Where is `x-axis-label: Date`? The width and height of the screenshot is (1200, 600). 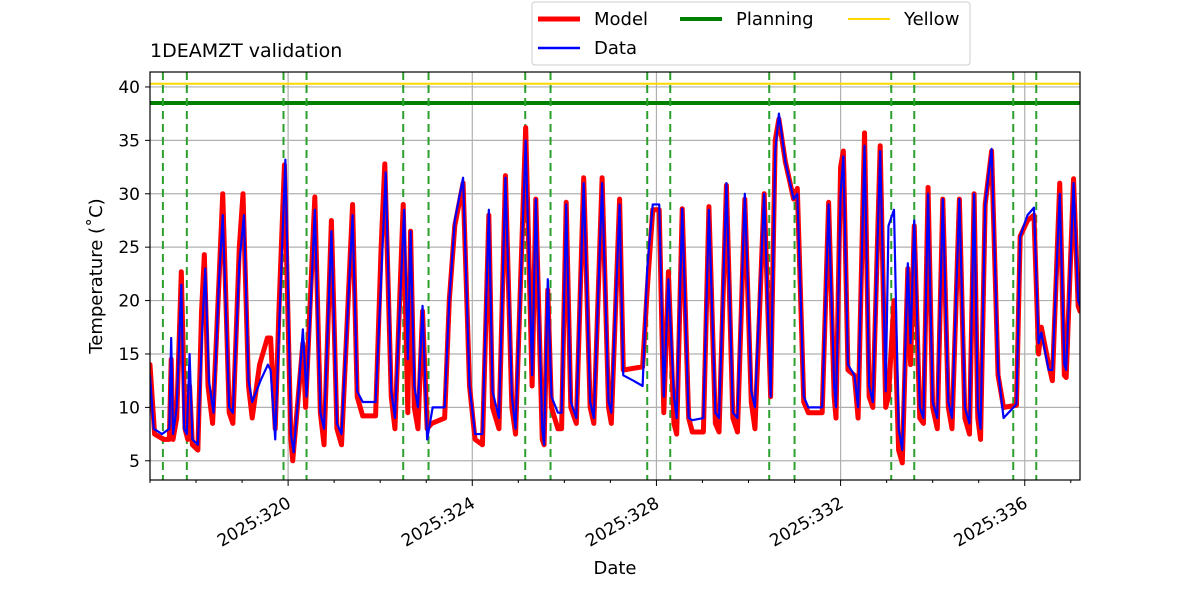
x-axis-label: Date is located at coordinates (614, 568).